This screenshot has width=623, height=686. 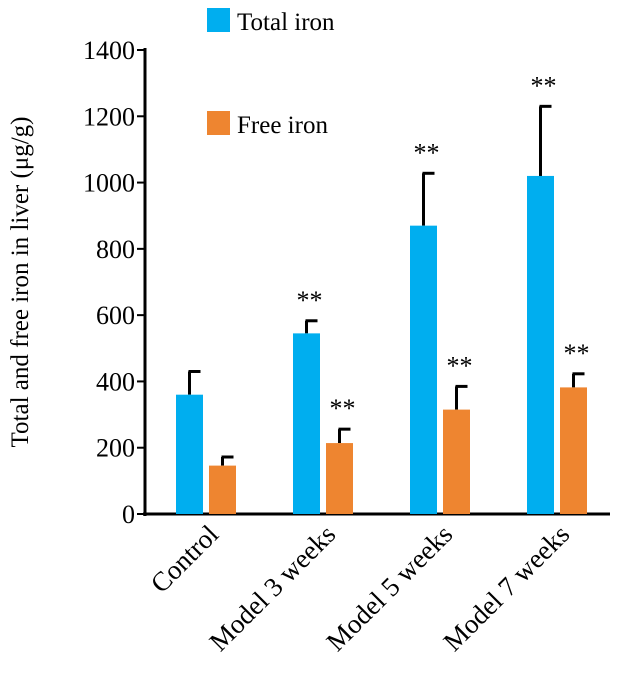 What do you see at coordinates (115, 249) in the screenshot?
I see `y-tick-label: 800` at bounding box center [115, 249].